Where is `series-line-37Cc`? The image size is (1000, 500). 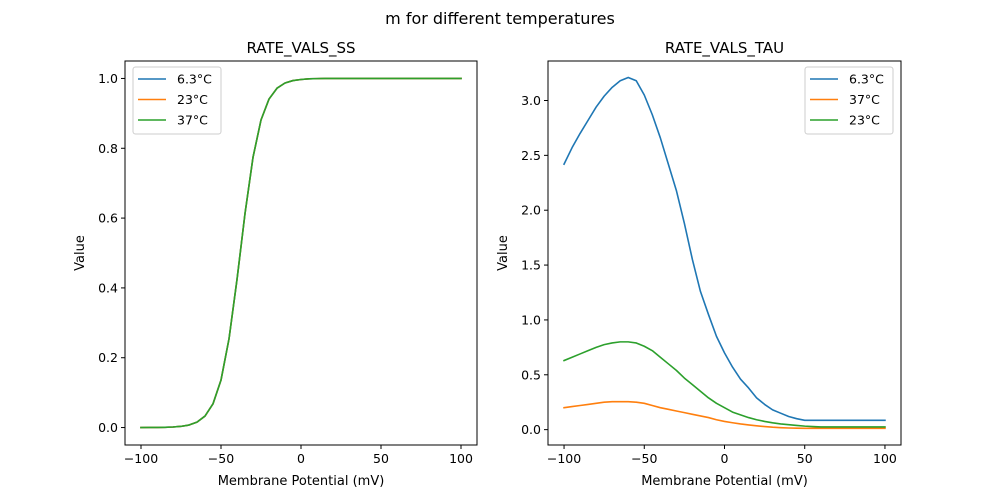
series-line-37Cc is located at coordinates (724, 415).